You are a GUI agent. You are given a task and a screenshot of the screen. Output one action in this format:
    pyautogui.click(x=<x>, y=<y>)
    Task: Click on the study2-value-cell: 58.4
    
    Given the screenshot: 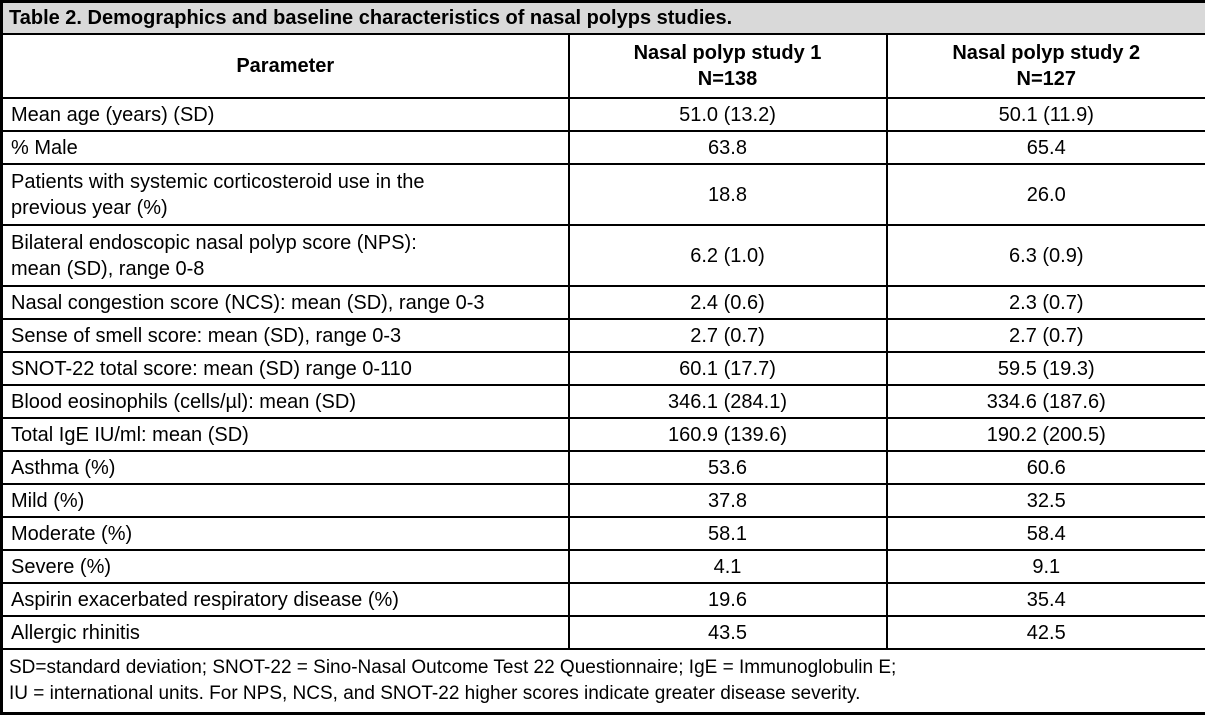 What is the action you would take?
    pyautogui.click(x=1046, y=533)
    